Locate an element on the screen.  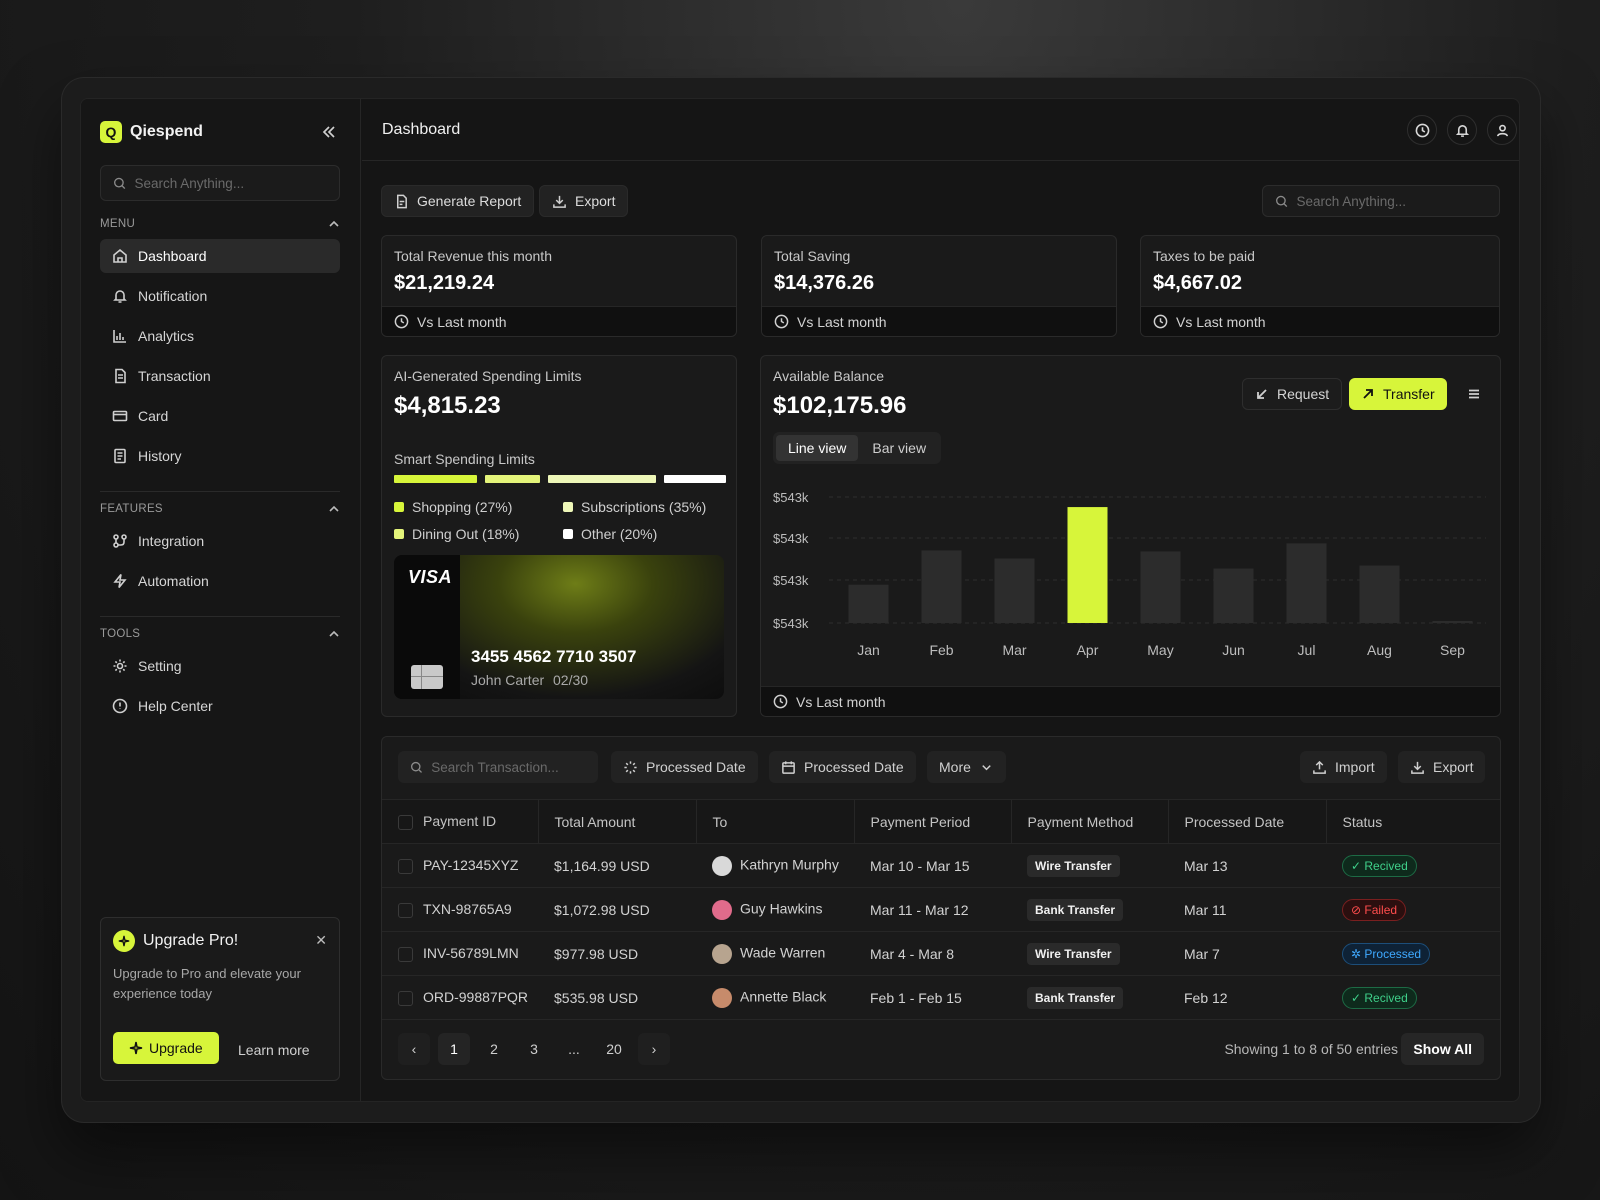
select-all-checkbox is located at coordinates (405, 822).